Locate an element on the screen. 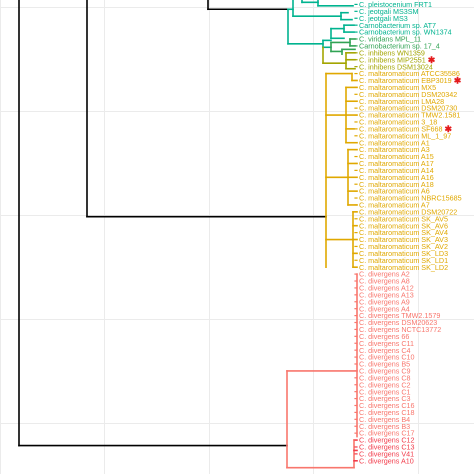  tip-label: C. maltaromaticum A14 is located at coordinates (396, 170).